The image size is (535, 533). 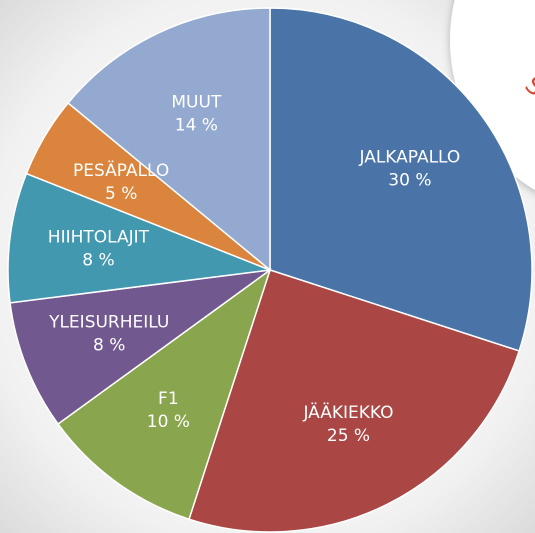 What do you see at coordinates (121, 194) in the screenshot?
I see `slice-value-label: 5 %` at bounding box center [121, 194].